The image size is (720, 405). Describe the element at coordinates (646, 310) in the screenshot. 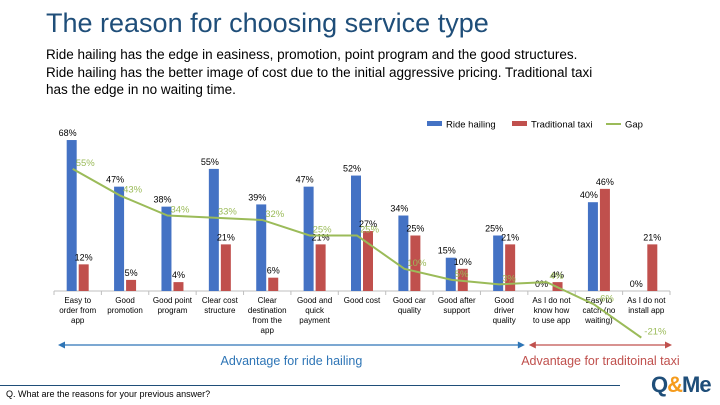

I see `x-tick-label: install app` at that location.